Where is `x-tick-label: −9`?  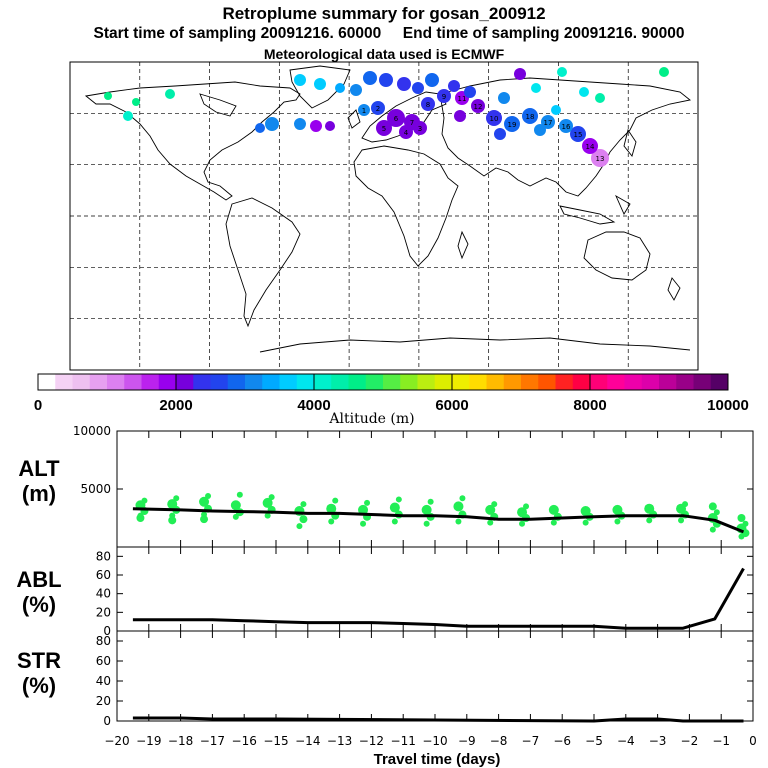
x-tick-label: −9 is located at coordinates (467, 741).